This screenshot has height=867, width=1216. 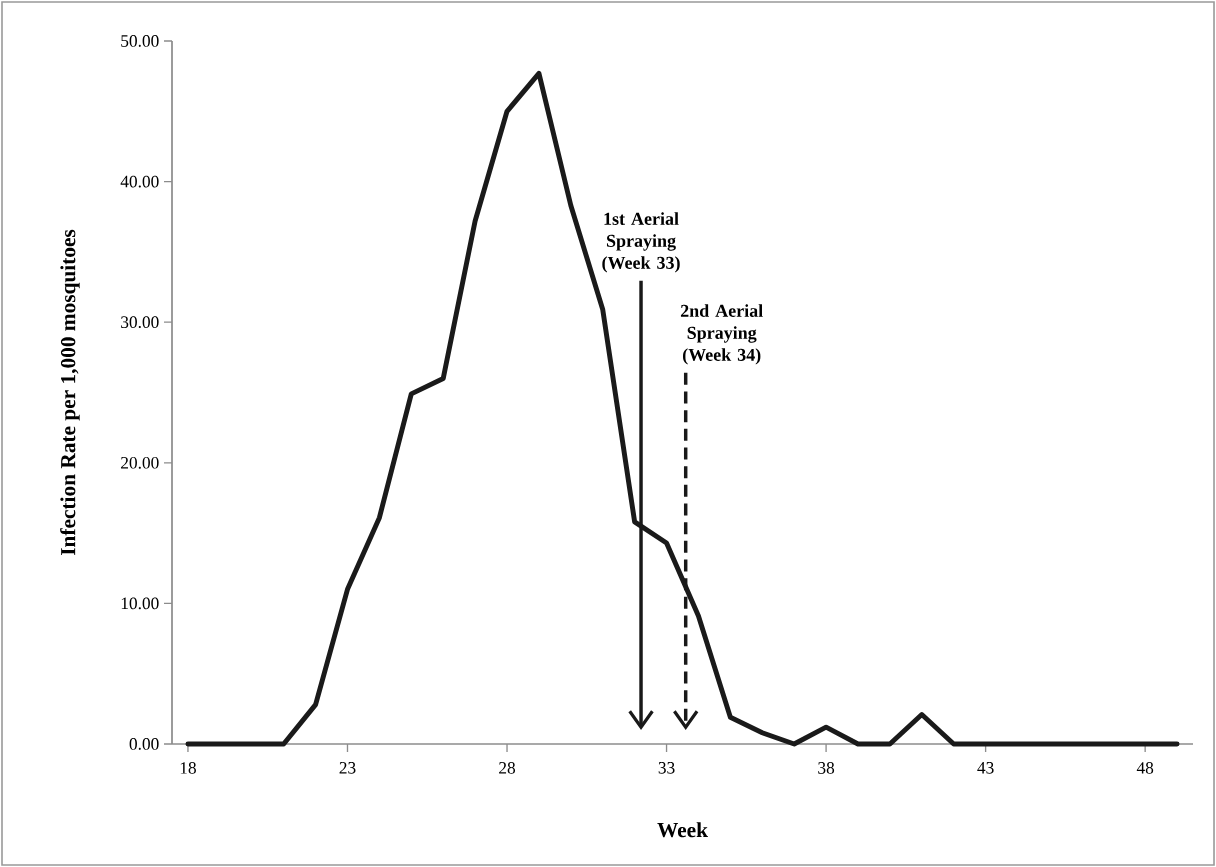 I want to click on x-tick-label: 43, so click(x=985, y=768).